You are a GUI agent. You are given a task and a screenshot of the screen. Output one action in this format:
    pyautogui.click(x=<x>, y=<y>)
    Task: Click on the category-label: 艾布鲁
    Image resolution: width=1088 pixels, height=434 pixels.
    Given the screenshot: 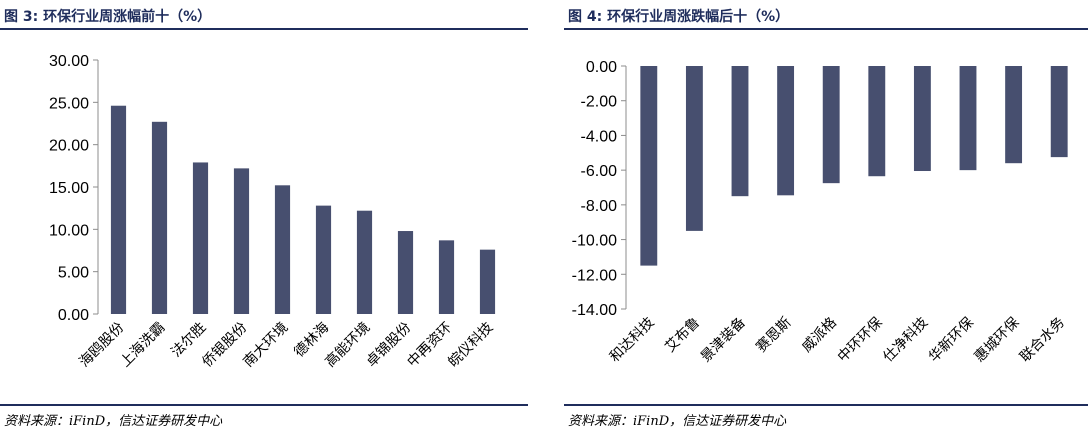 What is the action you would take?
    pyautogui.click(x=682, y=335)
    